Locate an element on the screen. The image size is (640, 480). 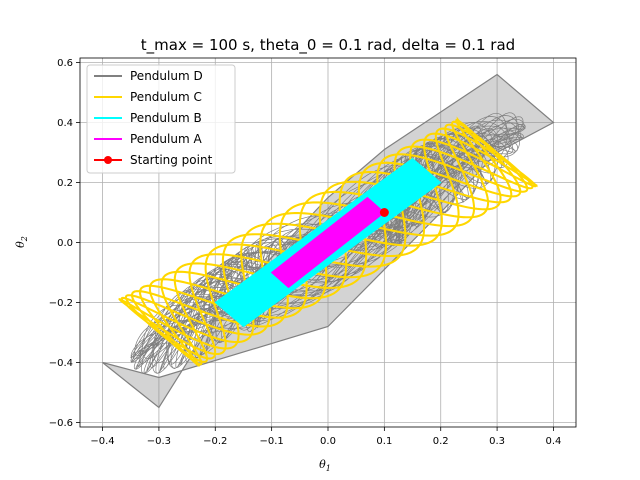
y-tick-label: 0.2 is located at coordinates (65, 183).